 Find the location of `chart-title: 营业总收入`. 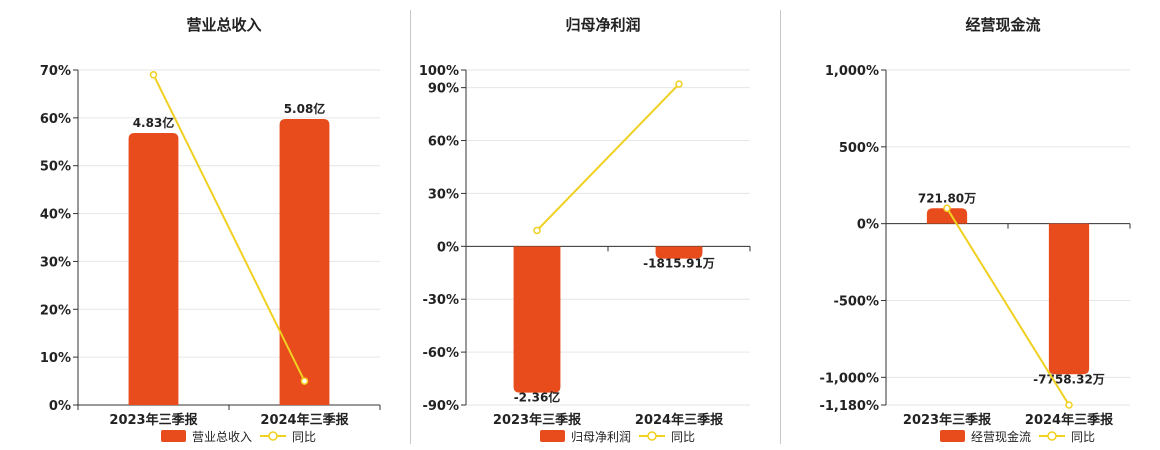

chart-title: 营业总收入 is located at coordinates (223, 25).